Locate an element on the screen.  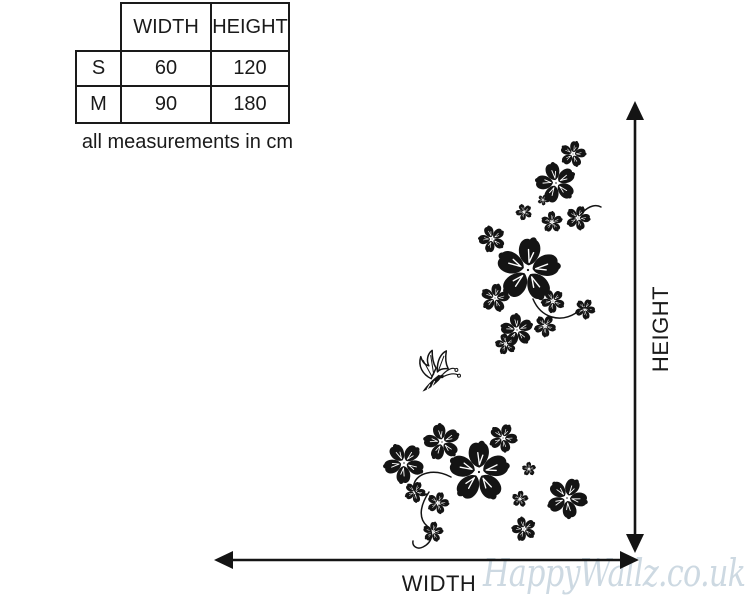
flower-cluster-bottom is located at coordinates (485, 483).